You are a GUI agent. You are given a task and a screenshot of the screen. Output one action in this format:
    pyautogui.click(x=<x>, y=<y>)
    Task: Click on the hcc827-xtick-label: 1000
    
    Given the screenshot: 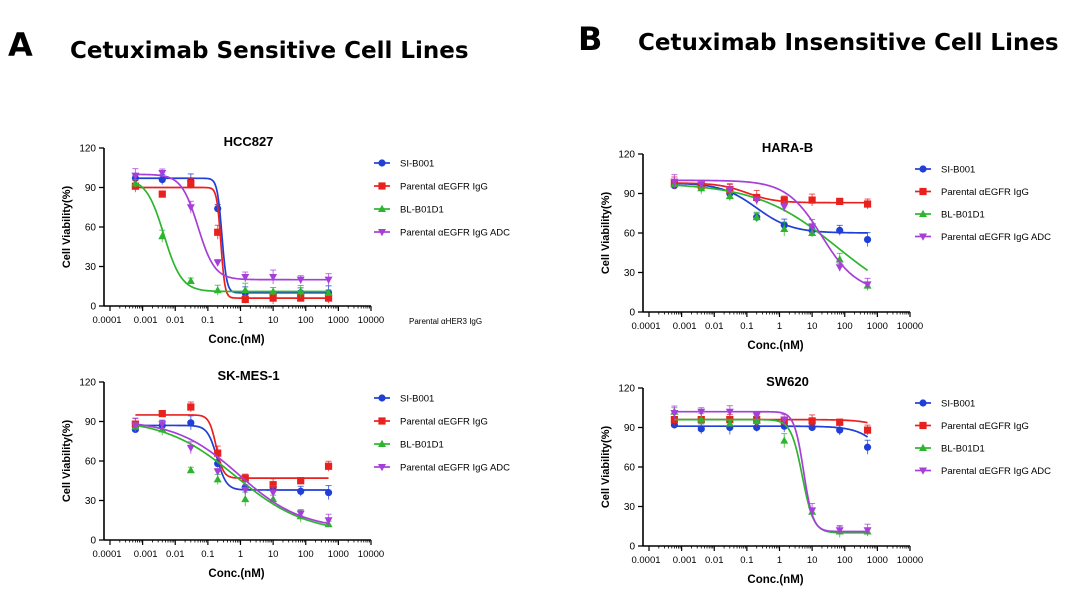 What is the action you would take?
    pyautogui.click(x=338, y=320)
    